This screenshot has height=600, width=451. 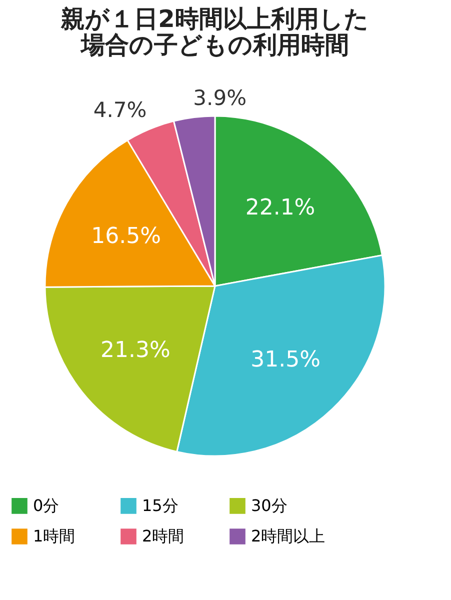 I want to click on data-label: 22.1%, so click(x=280, y=208).